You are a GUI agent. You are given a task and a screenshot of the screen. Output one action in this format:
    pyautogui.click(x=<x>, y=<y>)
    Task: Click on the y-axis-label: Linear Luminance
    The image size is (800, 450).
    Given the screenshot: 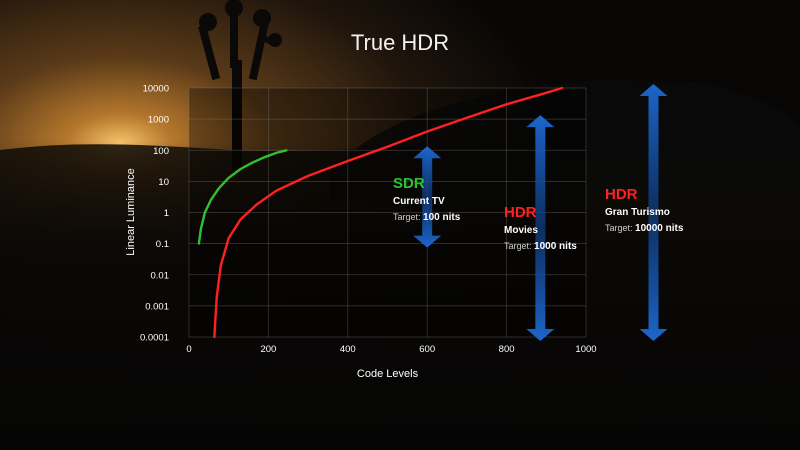 What is the action you would take?
    pyautogui.click(x=131, y=211)
    